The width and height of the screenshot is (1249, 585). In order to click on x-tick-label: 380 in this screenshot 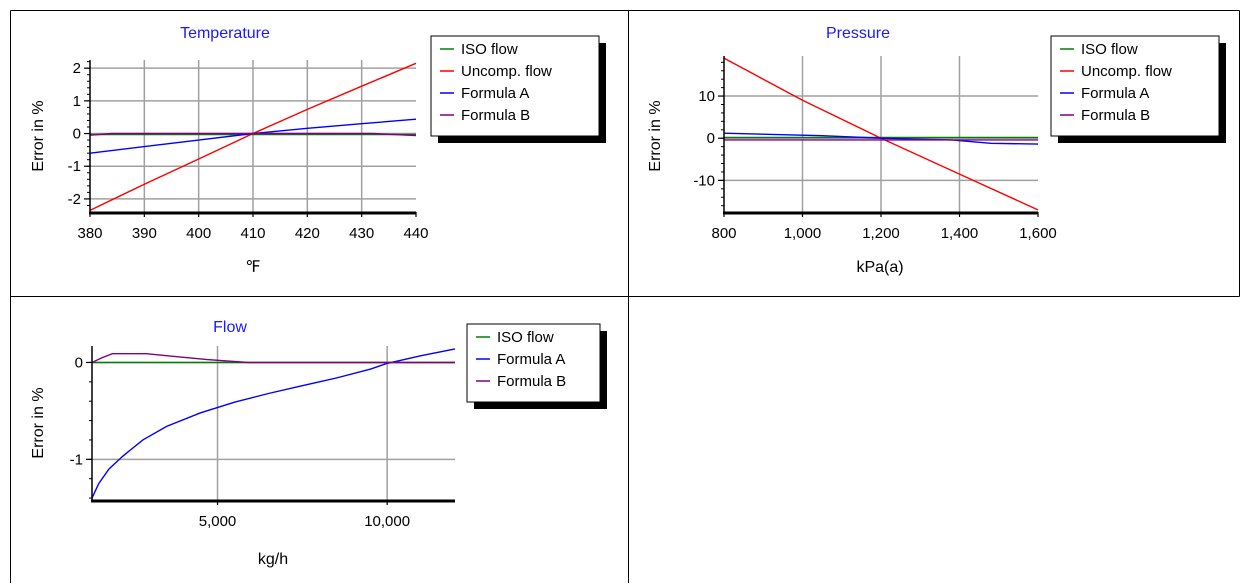, I will do `click(89, 233)`.